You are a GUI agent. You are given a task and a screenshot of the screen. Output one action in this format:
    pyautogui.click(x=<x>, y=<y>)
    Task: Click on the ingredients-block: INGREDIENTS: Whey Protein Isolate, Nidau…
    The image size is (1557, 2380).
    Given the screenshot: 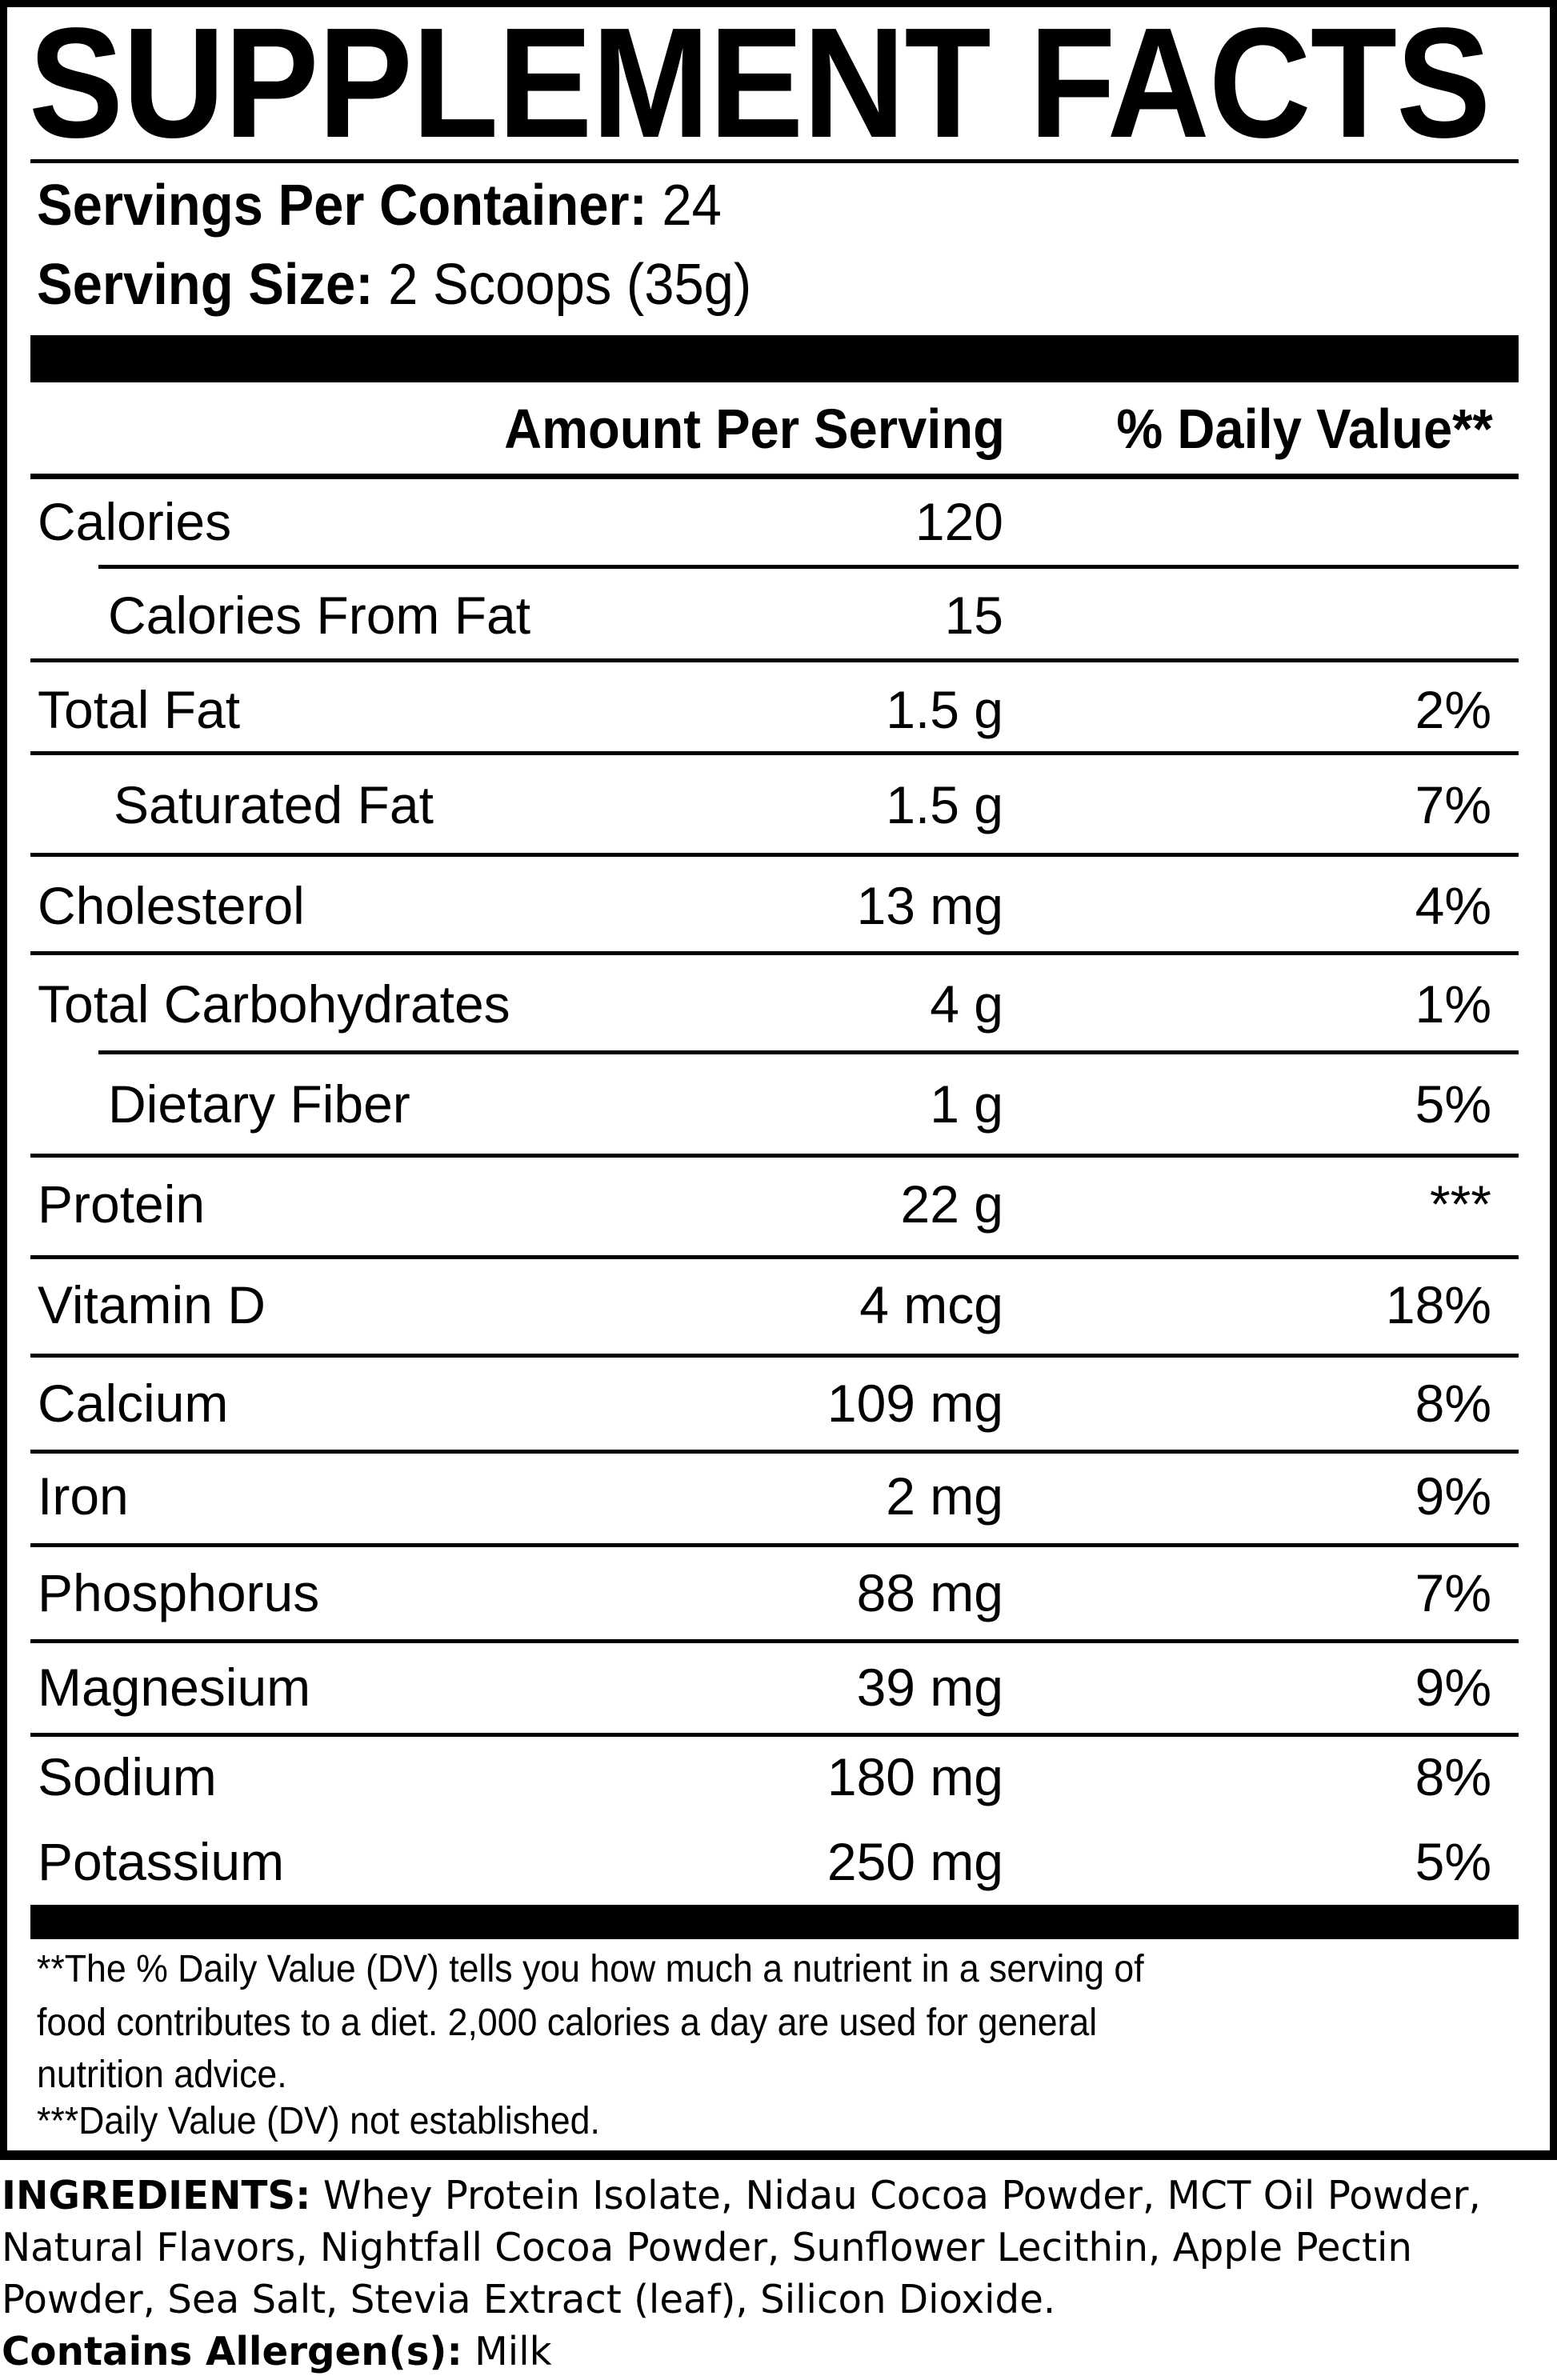 What is the action you would take?
    pyautogui.click(x=774, y=2274)
    